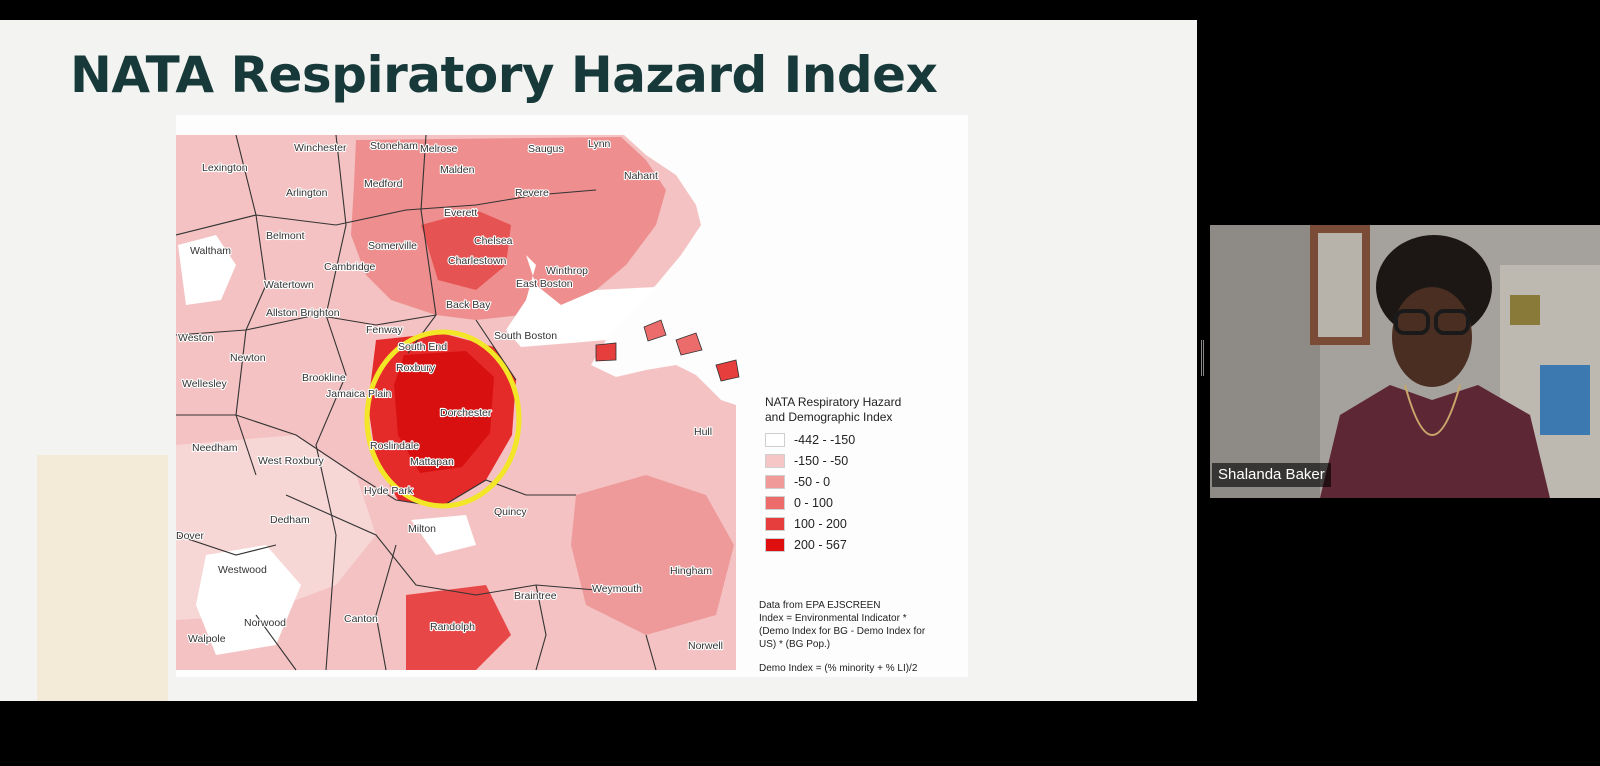  I want to click on note-line: US) * (BG Pop.), so click(795, 644).